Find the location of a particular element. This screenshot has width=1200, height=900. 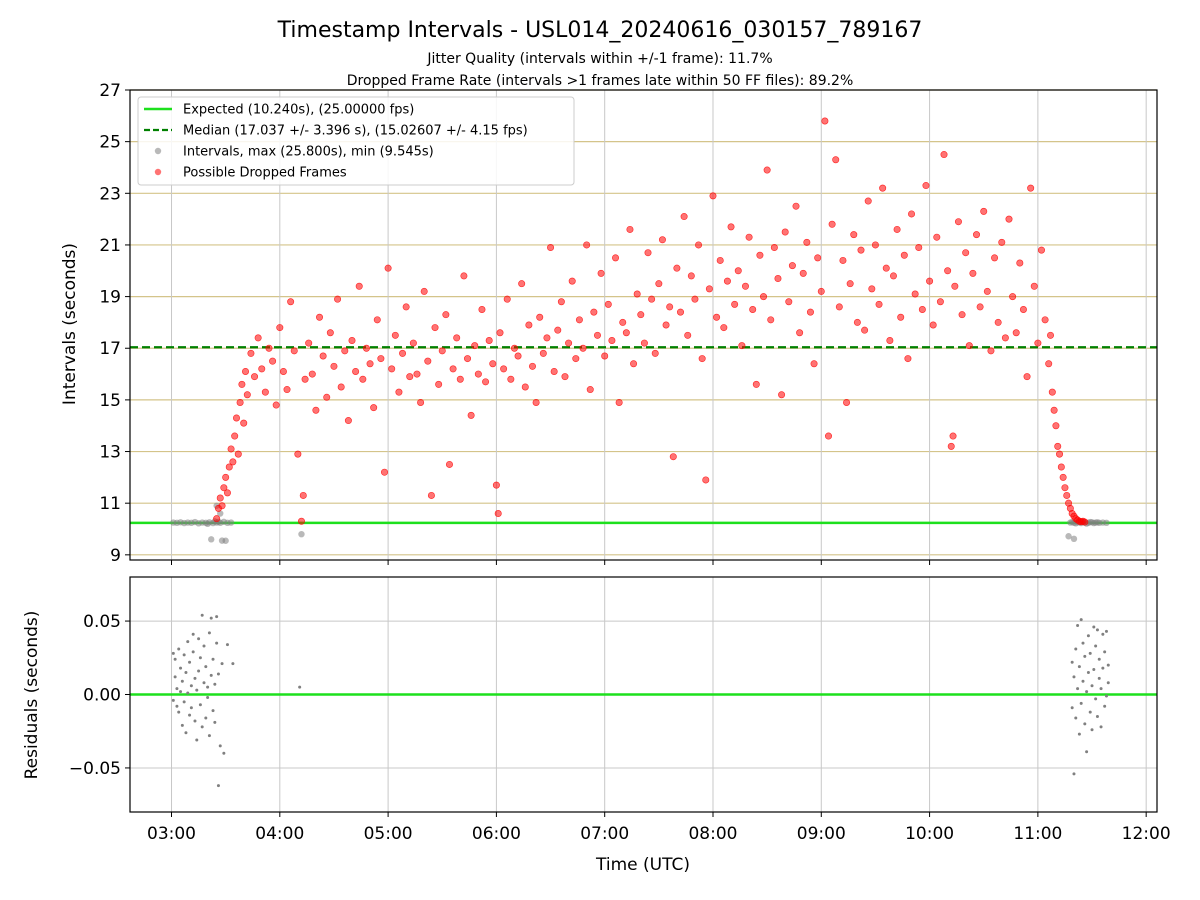

x-tick-label: 03:00 is located at coordinates (171, 834).